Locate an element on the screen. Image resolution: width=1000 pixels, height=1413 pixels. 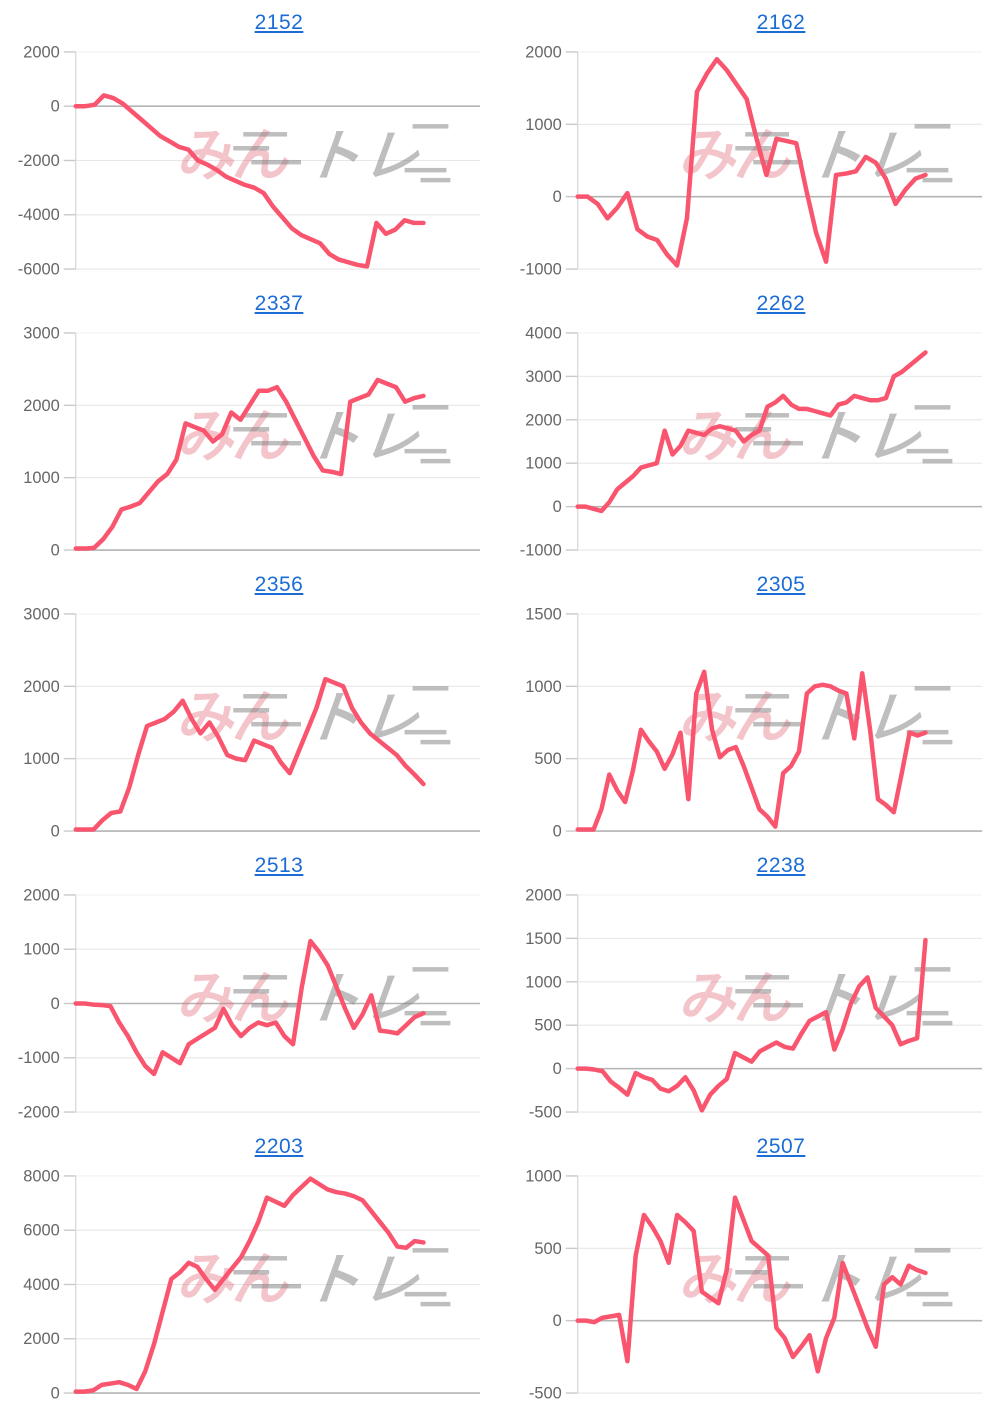
chart-title-wrap: 2203 is located at coordinates (248, 1147).